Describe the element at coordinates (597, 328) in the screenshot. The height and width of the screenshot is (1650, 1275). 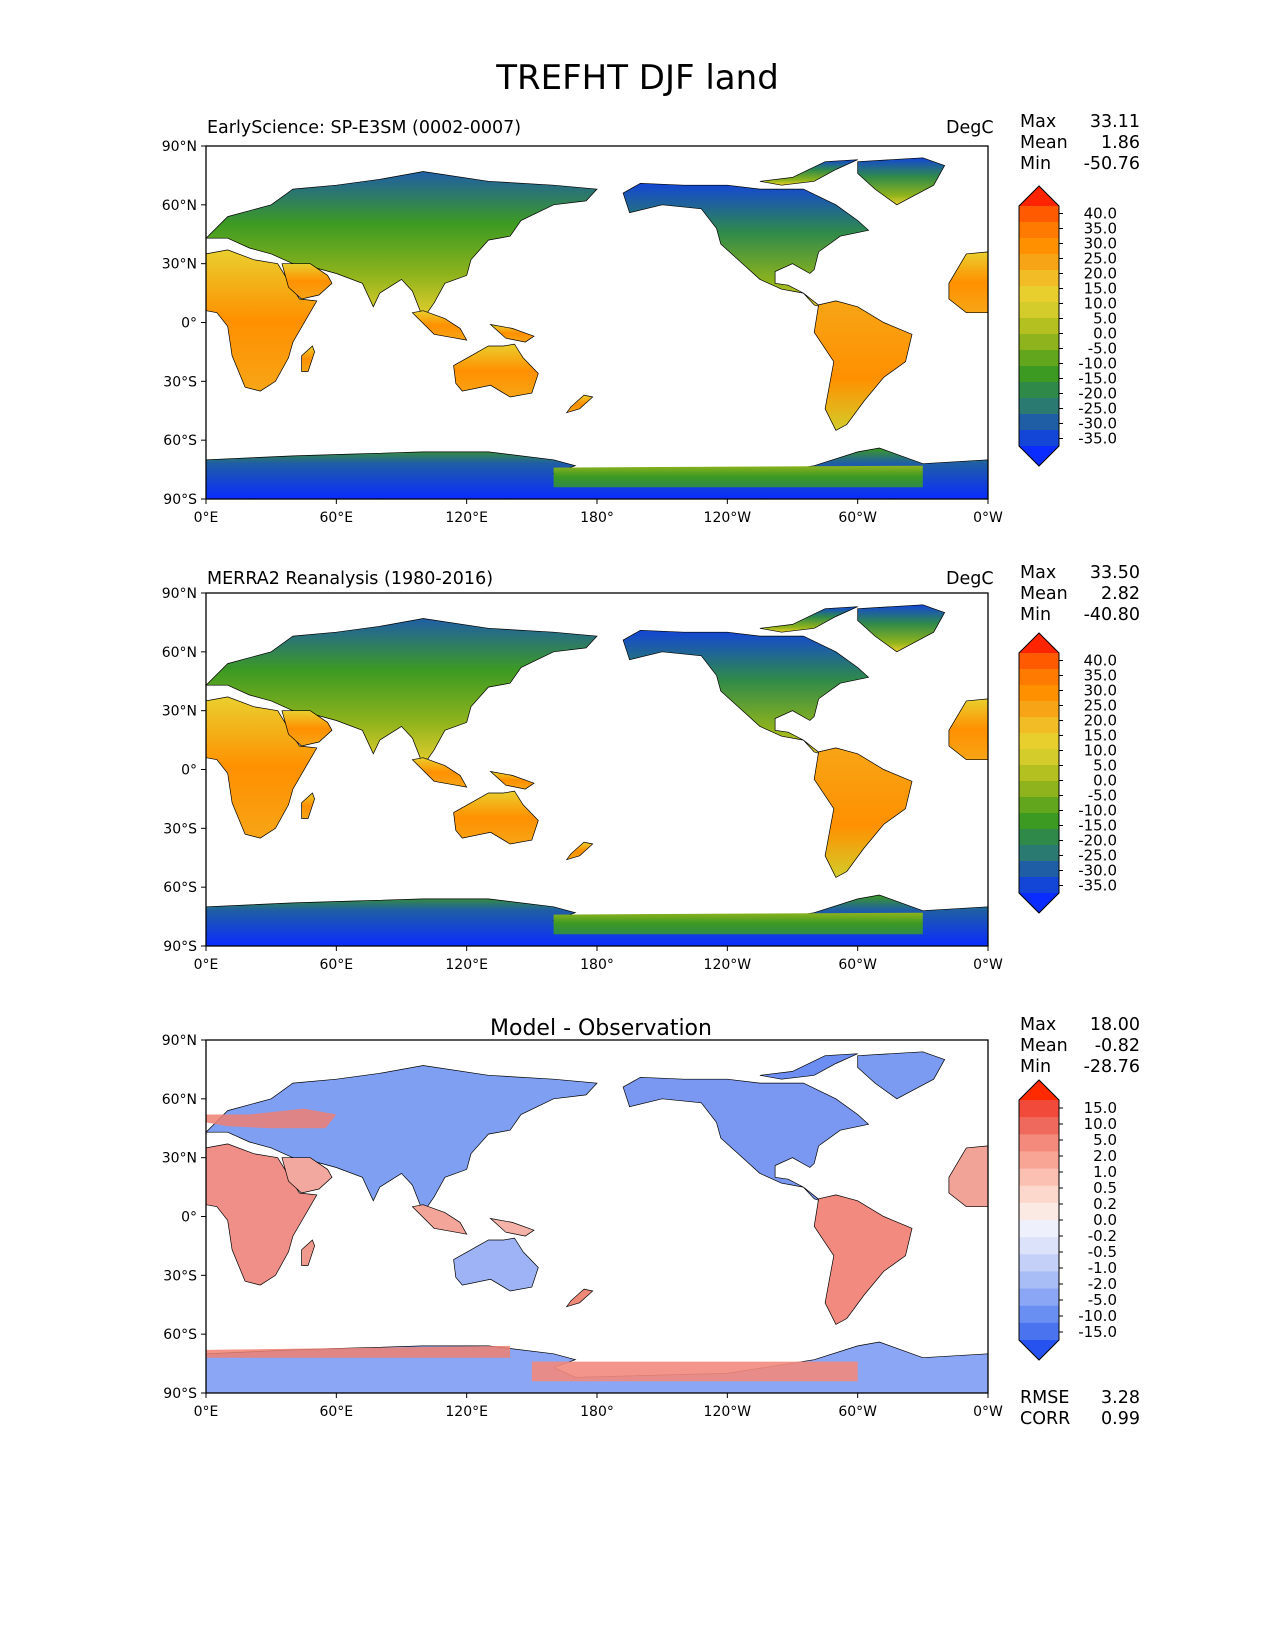
I see `land-layer` at that location.